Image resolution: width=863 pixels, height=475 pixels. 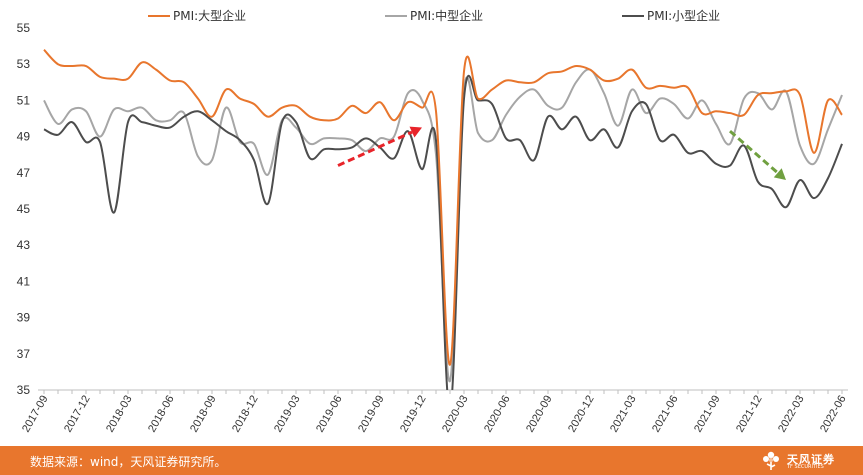 I want to click on x-tick-label: 2017-09, so click(x=35, y=414).